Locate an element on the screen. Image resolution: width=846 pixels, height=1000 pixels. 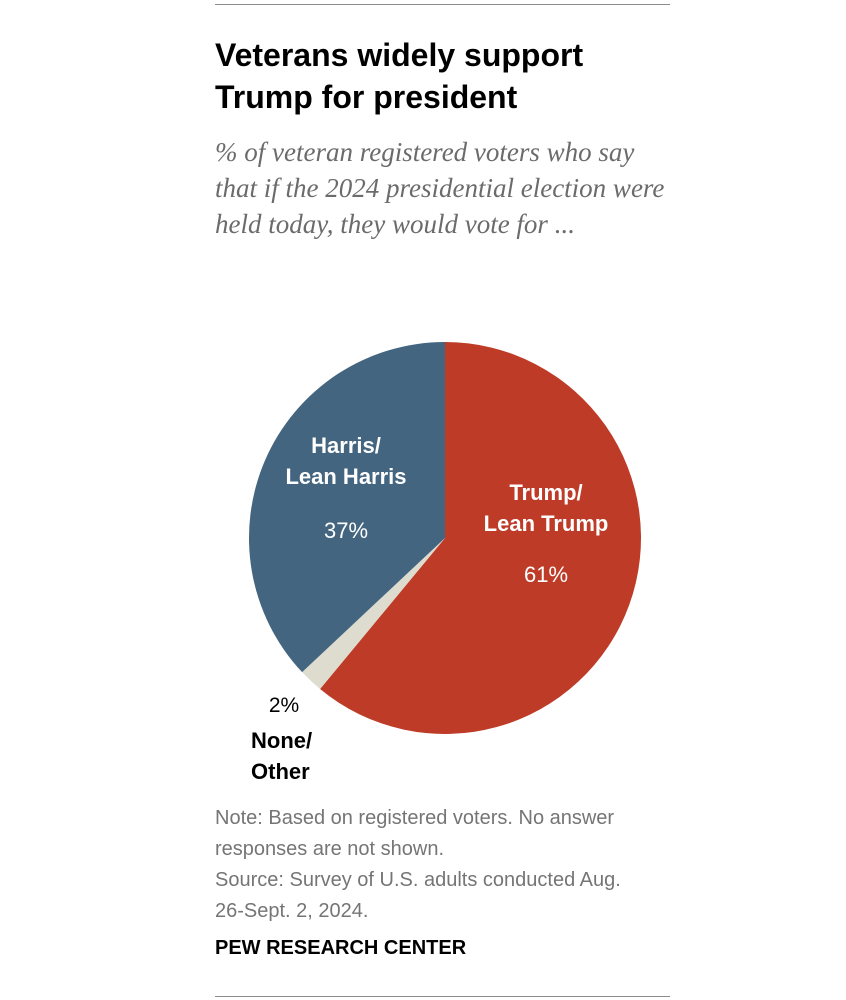
bottom-rule is located at coordinates (442, 996).